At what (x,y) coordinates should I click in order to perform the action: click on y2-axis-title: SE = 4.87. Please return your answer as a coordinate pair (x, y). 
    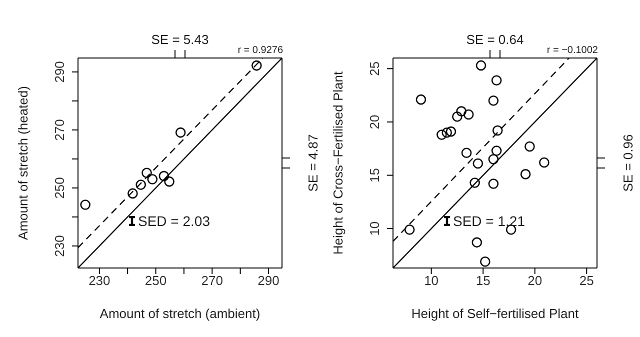
    Looking at the image, I should click on (313, 163).